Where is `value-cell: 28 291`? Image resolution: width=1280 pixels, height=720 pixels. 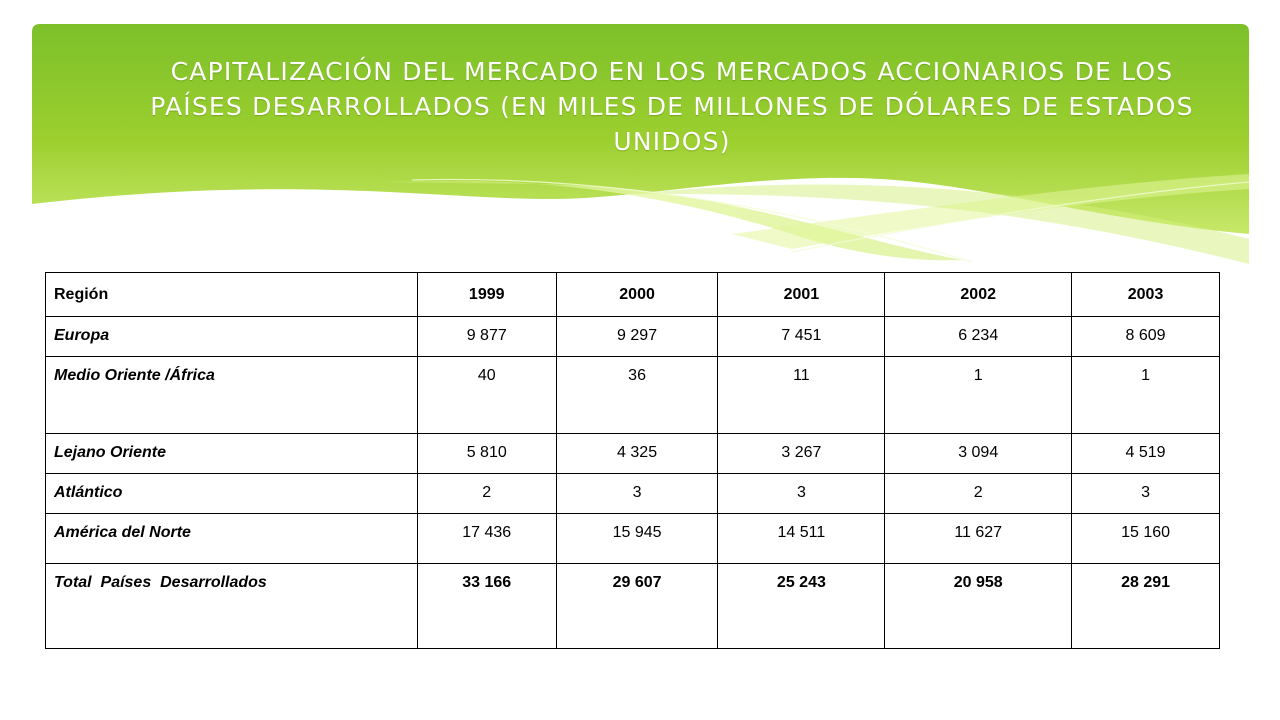 value-cell: 28 291 is located at coordinates (1145, 606).